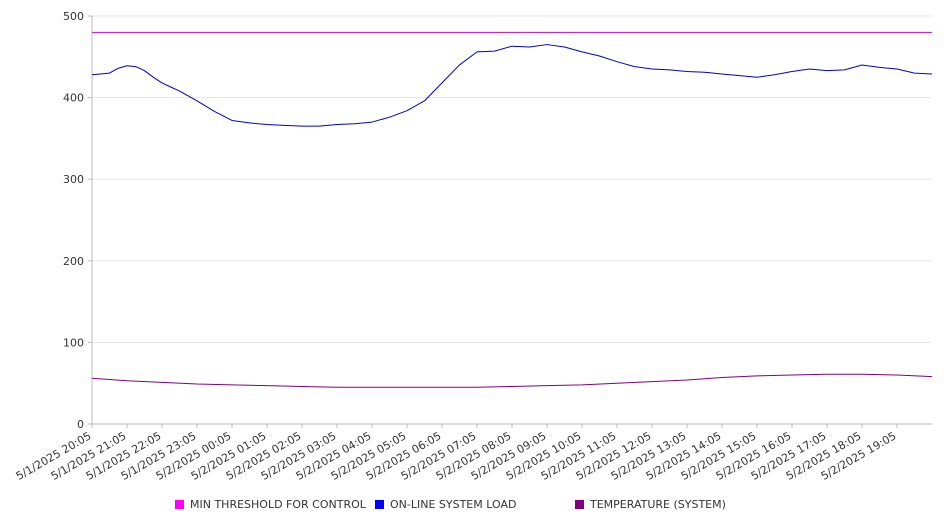  What do you see at coordinates (453, 504) in the screenshot?
I see `legend-label-system-load: ON-LINE SYSTEM LOAD` at bounding box center [453, 504].